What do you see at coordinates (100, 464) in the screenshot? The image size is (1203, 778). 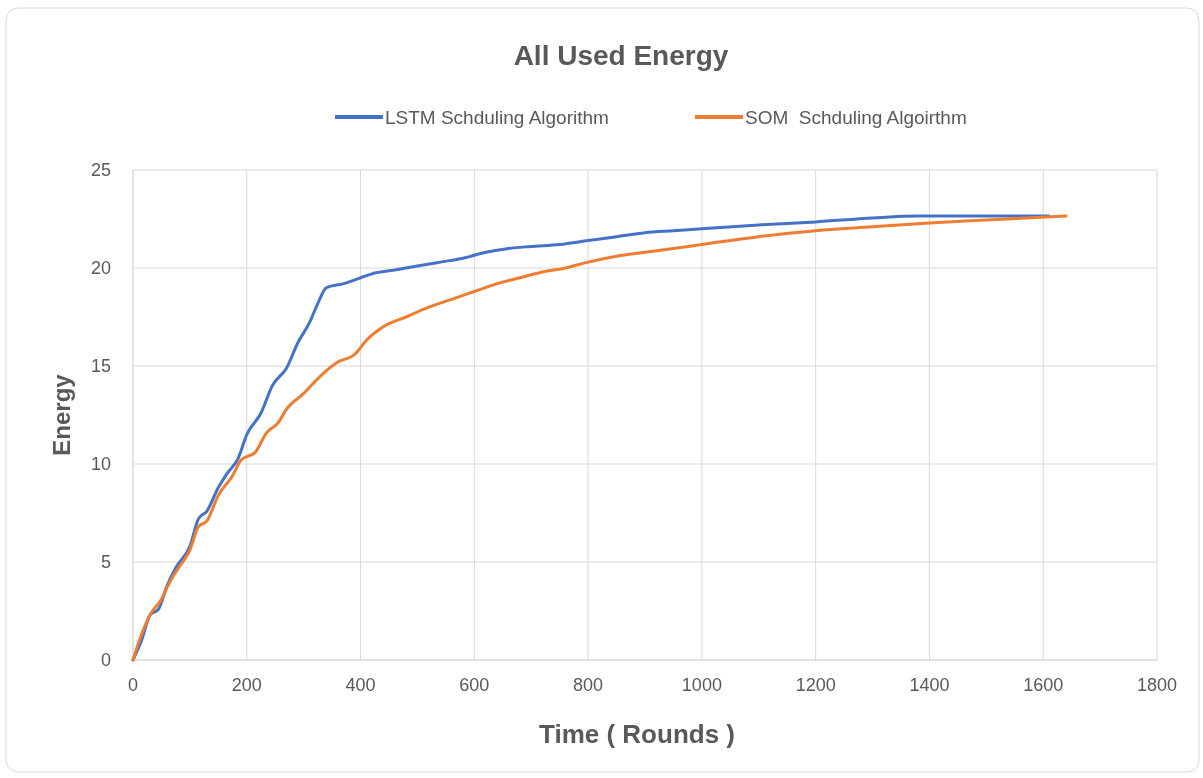 I see `y-tick-label: 10` at bounding box center [100, 464].